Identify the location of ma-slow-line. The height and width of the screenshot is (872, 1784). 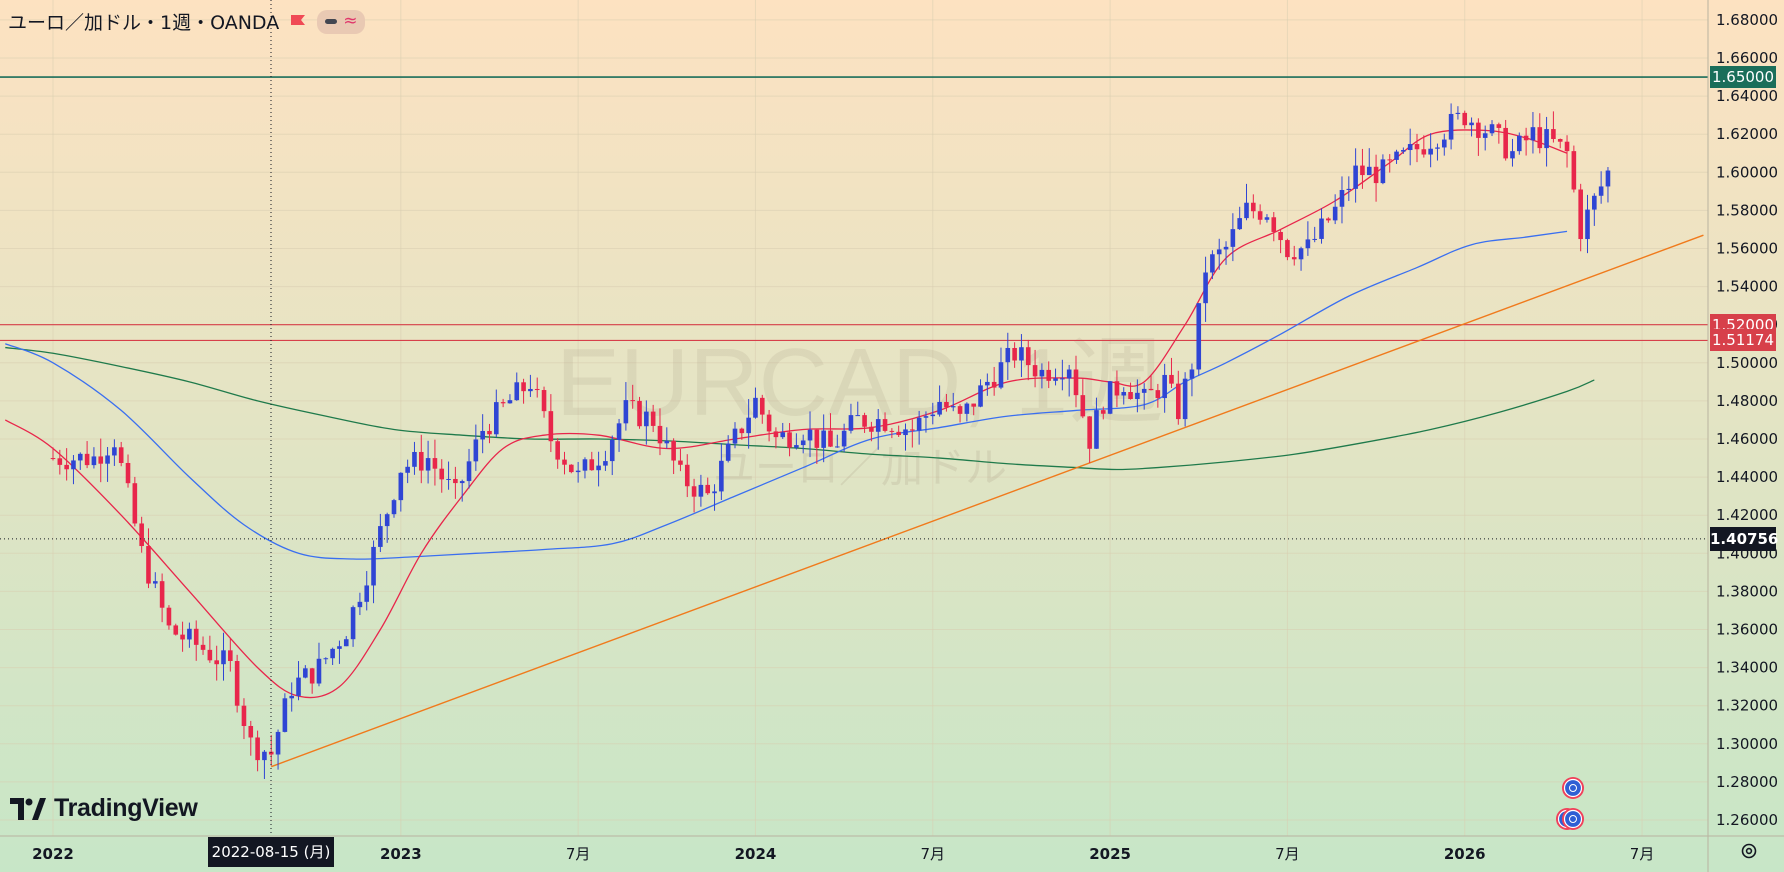
(800, 408).